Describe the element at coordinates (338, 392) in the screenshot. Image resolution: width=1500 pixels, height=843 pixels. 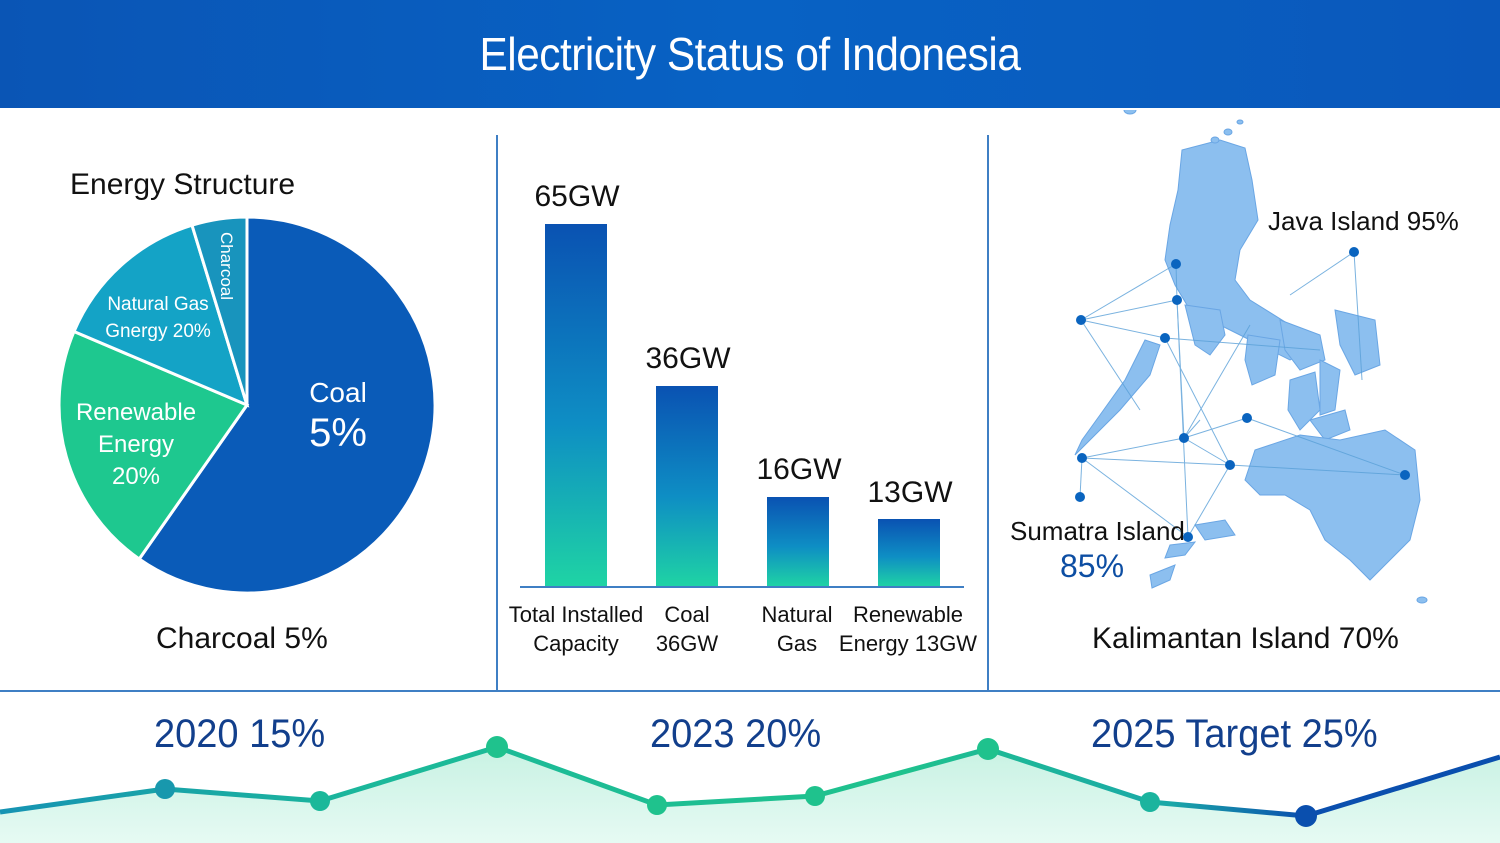
I see `coal-label: Coal` at that location.